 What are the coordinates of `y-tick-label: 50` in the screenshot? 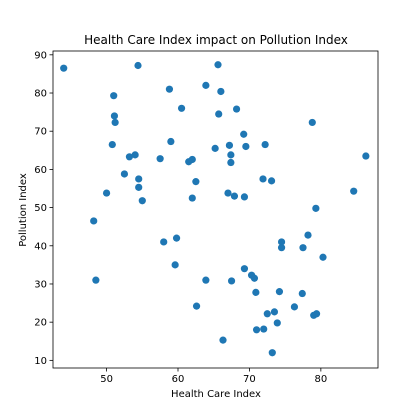 It's located at (40, 208).